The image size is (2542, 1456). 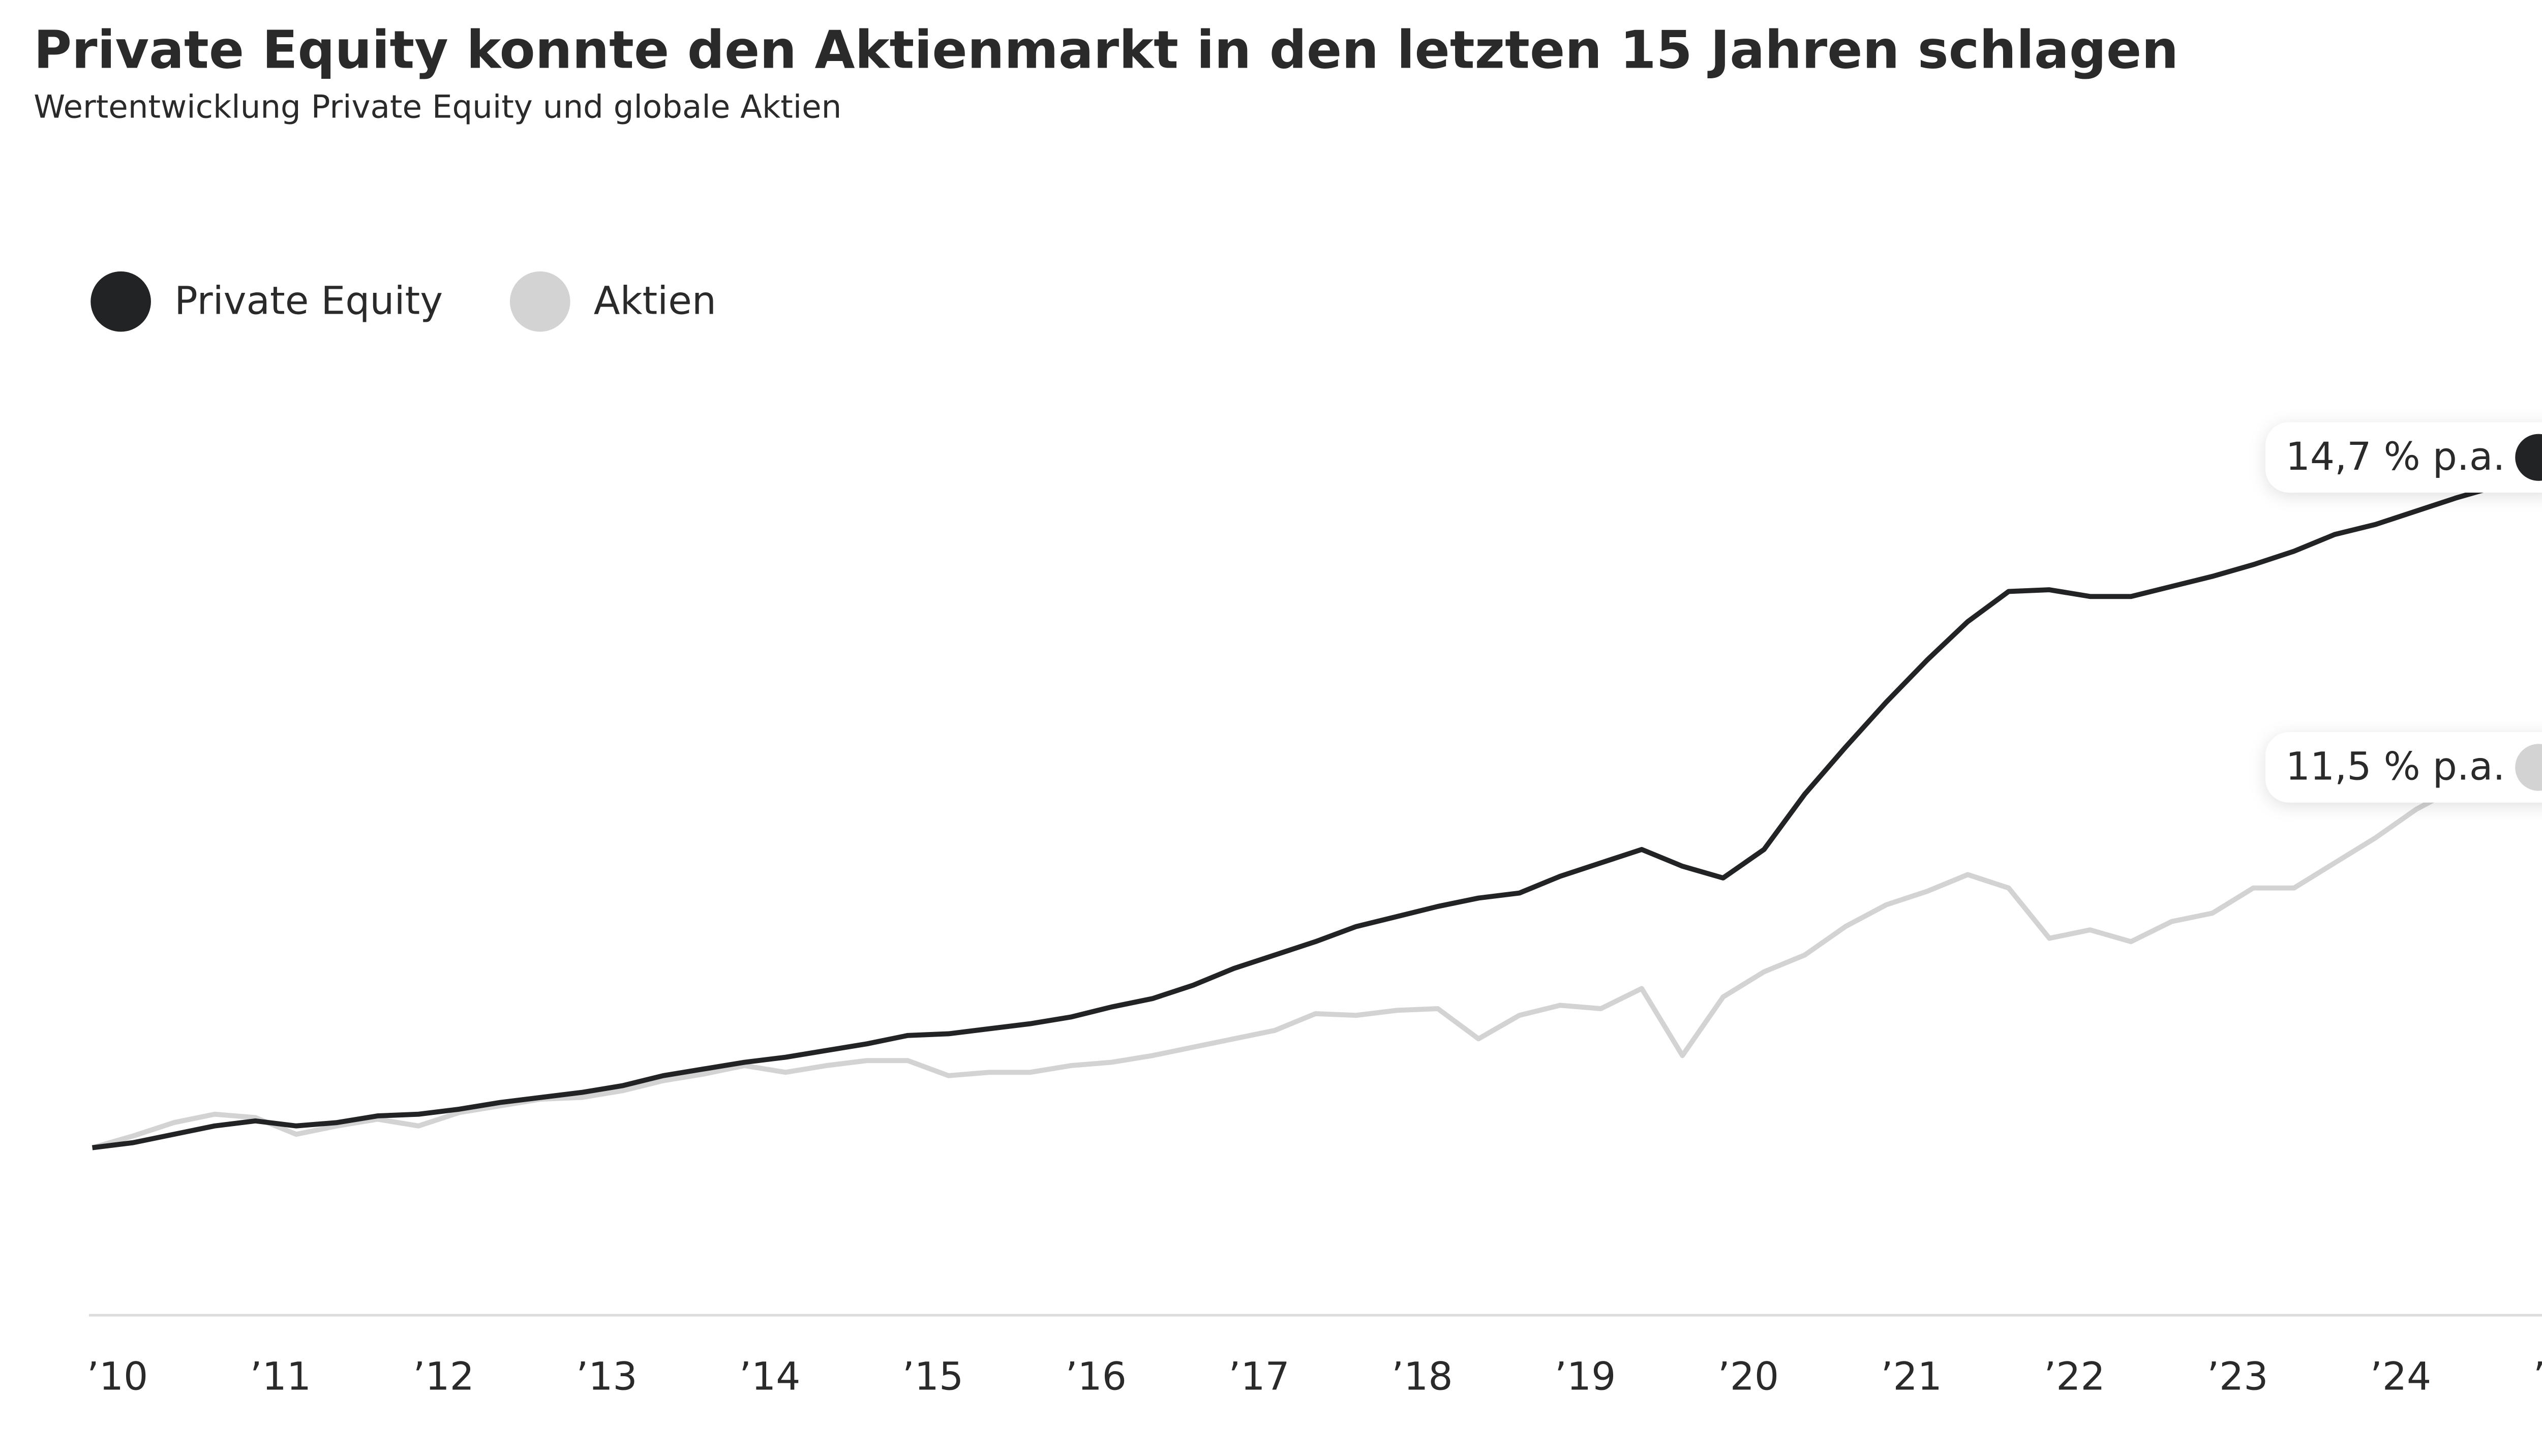 I want to click on legend-label: Aktien, so click(x=655, y=301).